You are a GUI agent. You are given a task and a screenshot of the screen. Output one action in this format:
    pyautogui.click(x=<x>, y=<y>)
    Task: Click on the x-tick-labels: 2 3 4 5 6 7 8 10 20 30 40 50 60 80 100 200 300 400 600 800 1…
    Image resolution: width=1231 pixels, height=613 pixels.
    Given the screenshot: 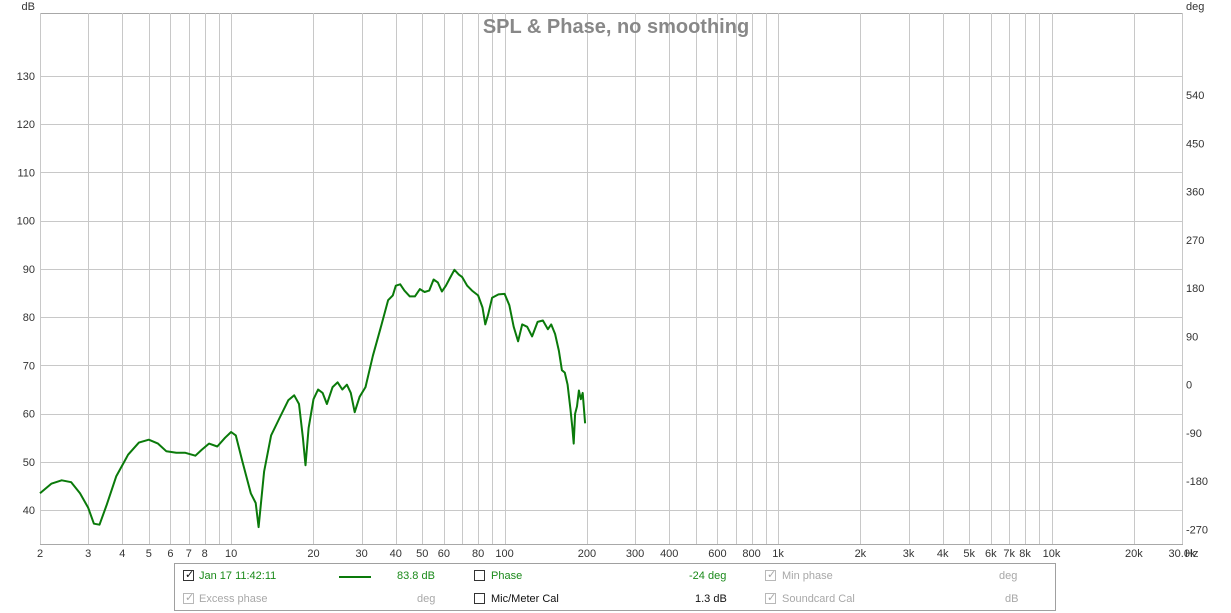 What is the action you would take?
    pyautogui.click(x=616, y=554)
    